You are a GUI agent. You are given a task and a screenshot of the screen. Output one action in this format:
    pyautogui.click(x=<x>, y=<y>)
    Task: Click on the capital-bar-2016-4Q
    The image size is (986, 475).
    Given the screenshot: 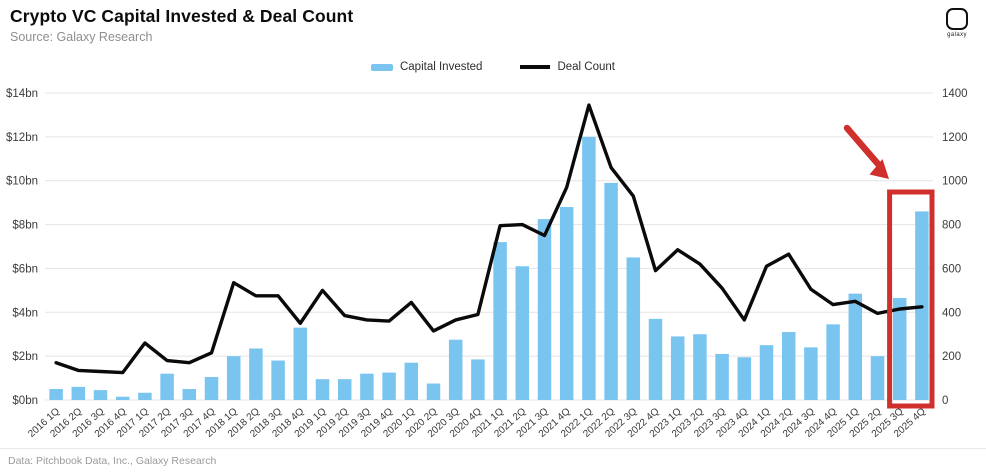 What is the action you would take?
    pyautogui.click(x=122, y=398)
    